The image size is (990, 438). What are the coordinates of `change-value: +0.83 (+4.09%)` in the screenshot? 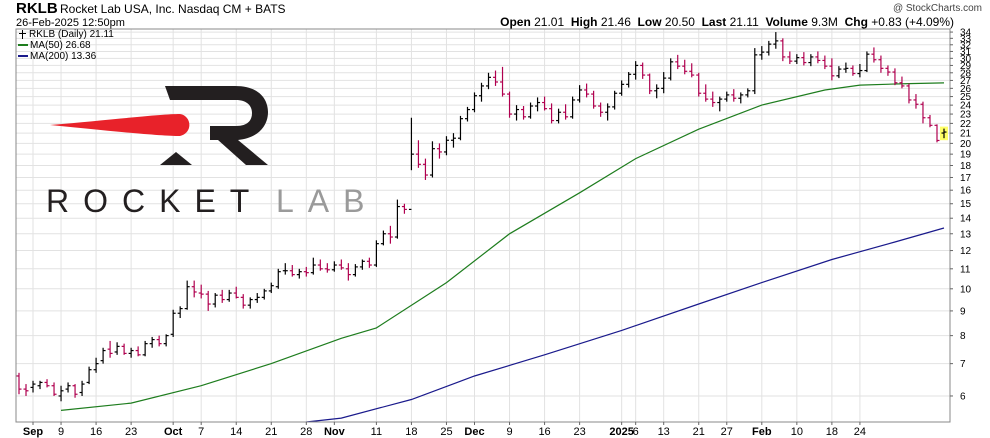 It's located at (912, 22).